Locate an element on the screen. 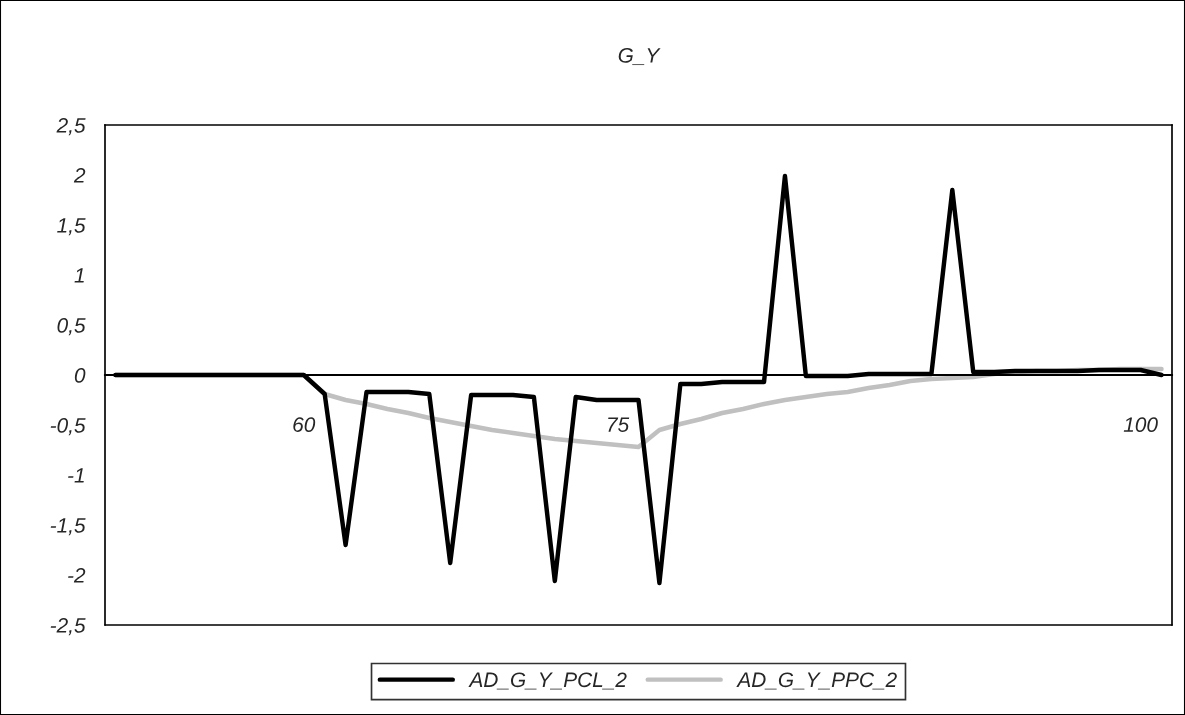 The height and width of the screenshot is (715, 1185). y-tick-label: -2,5 is located at coordinates (68, 627).